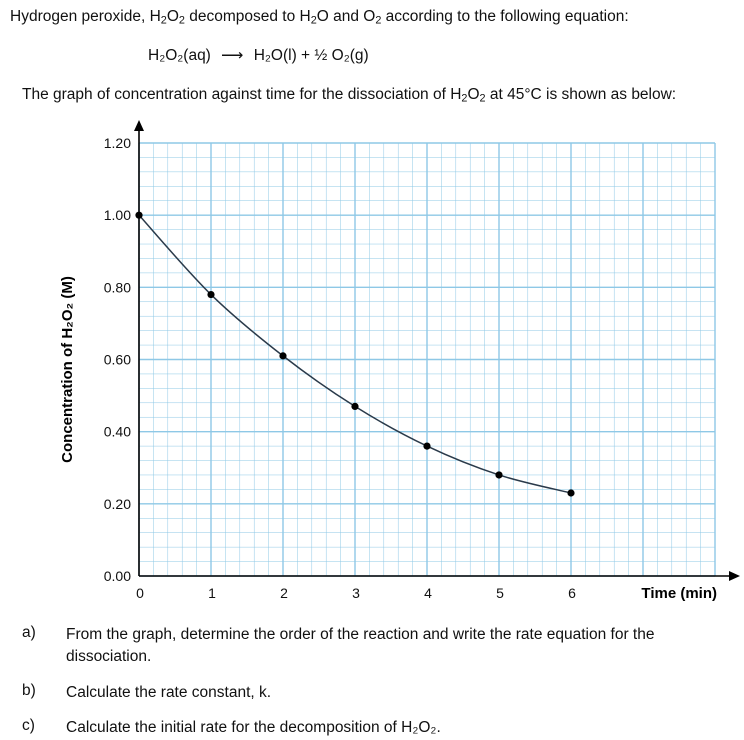  Describe the element at coordinates (117, 215) in the screenshot. I see `y-tick-label: 1.00` at that location.